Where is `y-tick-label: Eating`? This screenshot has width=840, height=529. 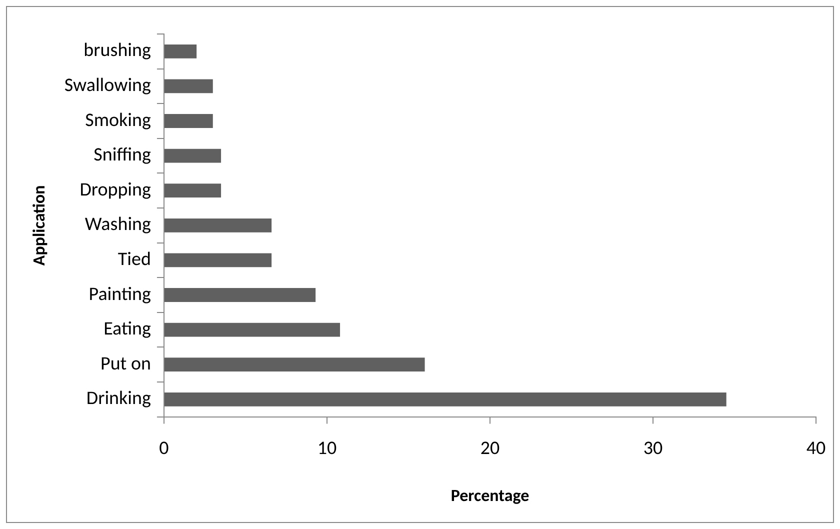
y-tick-label: Eating is located at coordinates (128, 329).